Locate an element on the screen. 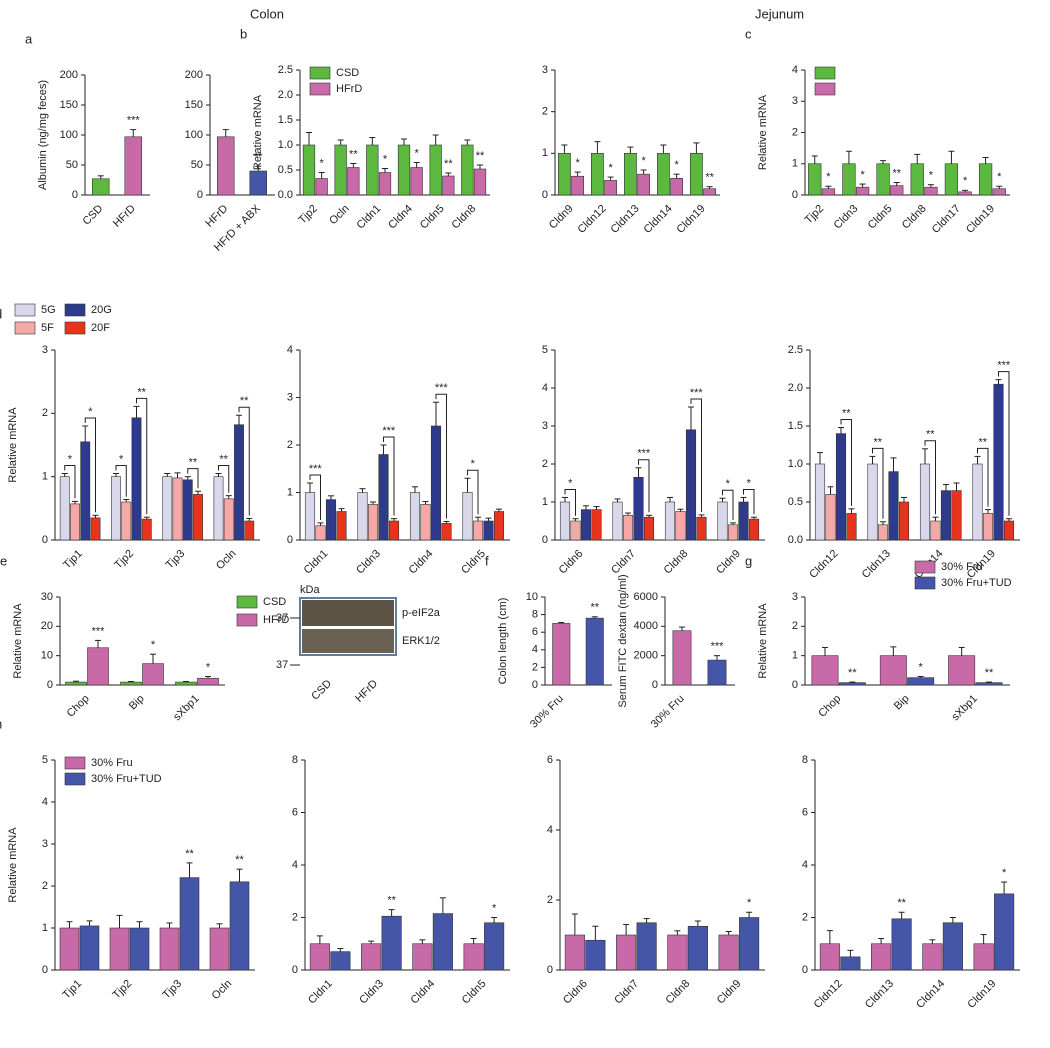 The height and width of the screenshot is (1048, 1050). y-tick-label: 3 is located at coordinates (290, 397).